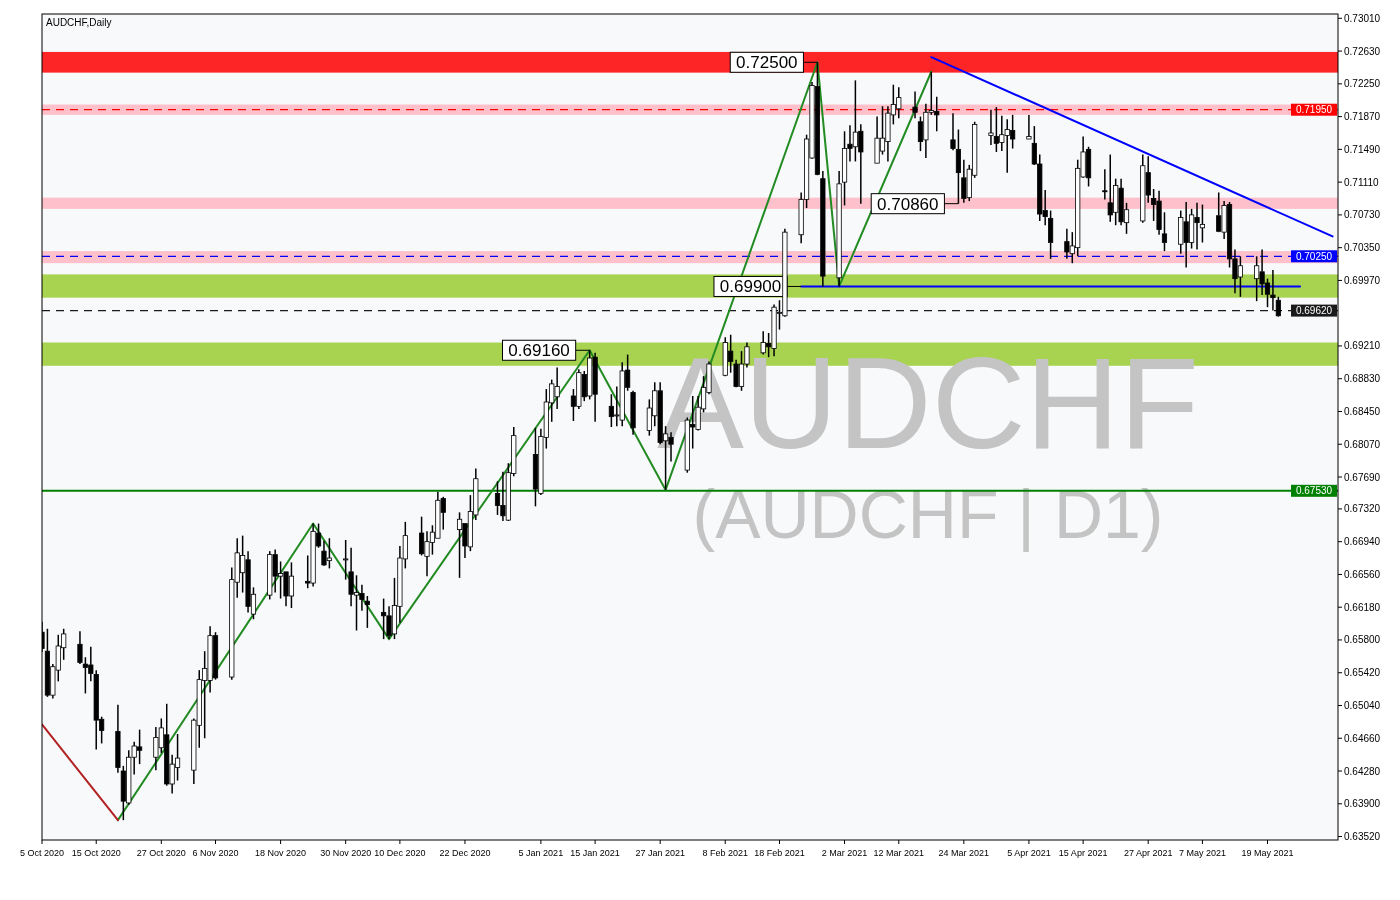 The image size is (1400, 900). I want to click on annotation: 0.69160, so click(539, 351).